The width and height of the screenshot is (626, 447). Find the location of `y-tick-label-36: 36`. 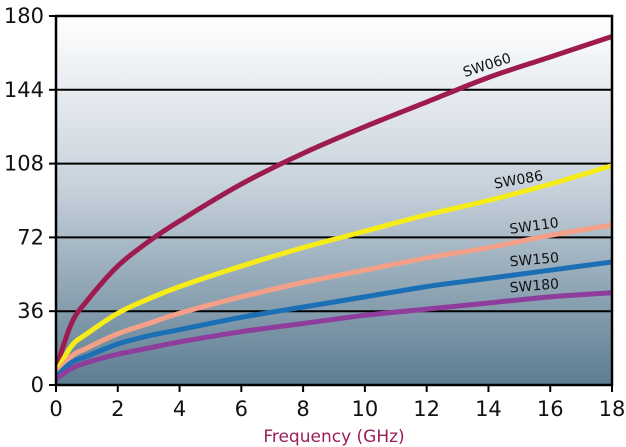

y-tick-label-36: 36 is located at coordinates (30, 311).